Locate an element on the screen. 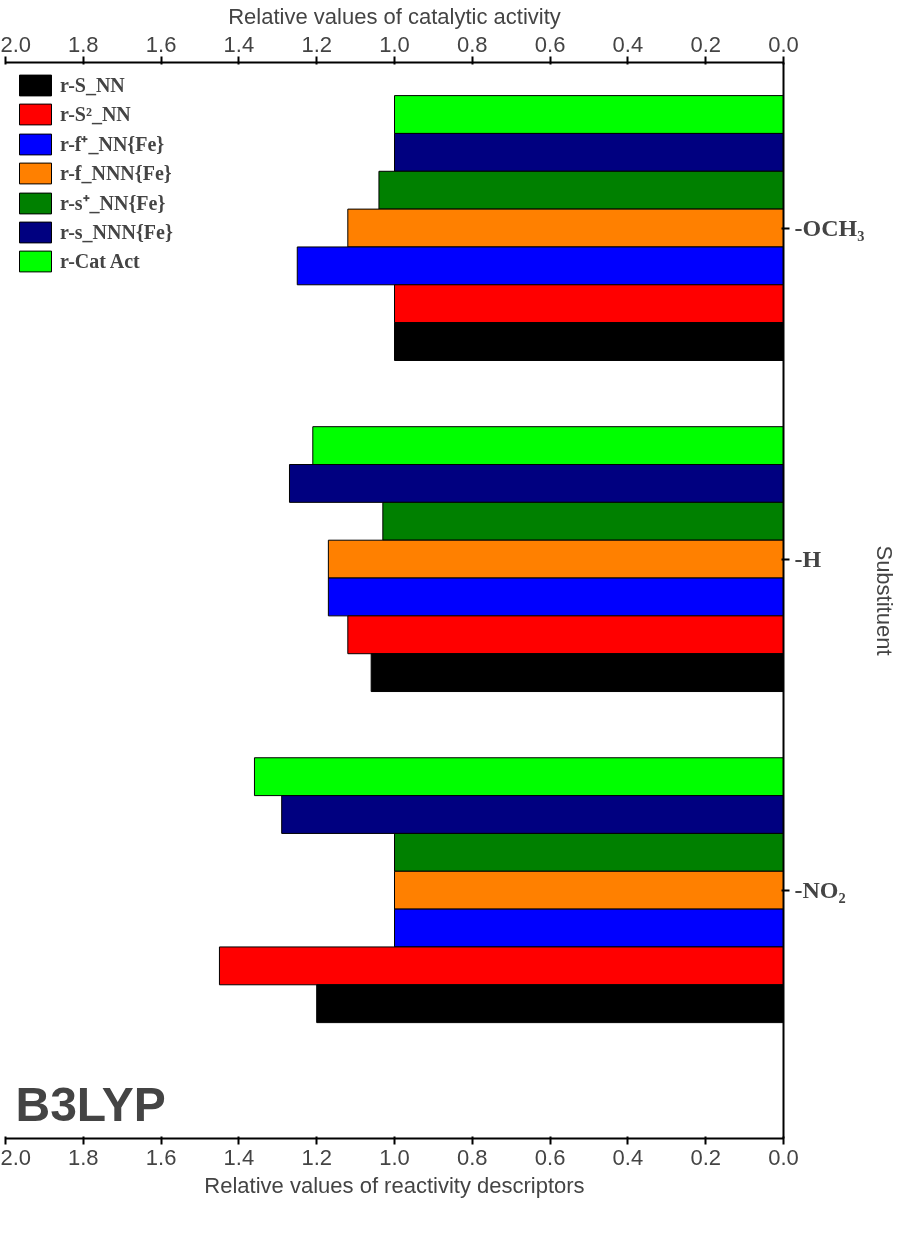  x-tick-label: 1.4 is located at coordinates (239, 44).